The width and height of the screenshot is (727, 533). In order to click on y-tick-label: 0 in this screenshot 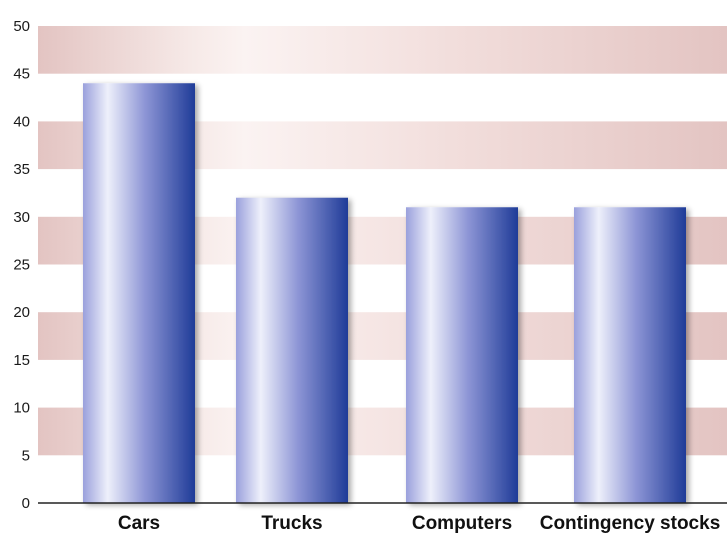, I will do `click(26, 503)`.